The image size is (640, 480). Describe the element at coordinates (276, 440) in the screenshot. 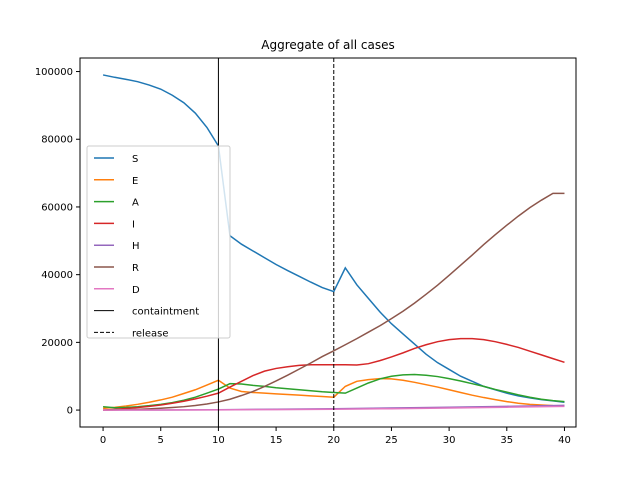

I see `x-tick-label: 15` at that location.